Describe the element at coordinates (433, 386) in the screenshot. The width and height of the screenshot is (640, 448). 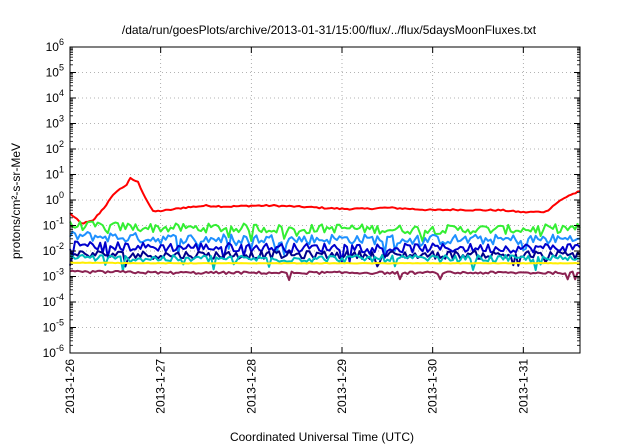
I see `x-tick-label: 2013-1-30` at that location.